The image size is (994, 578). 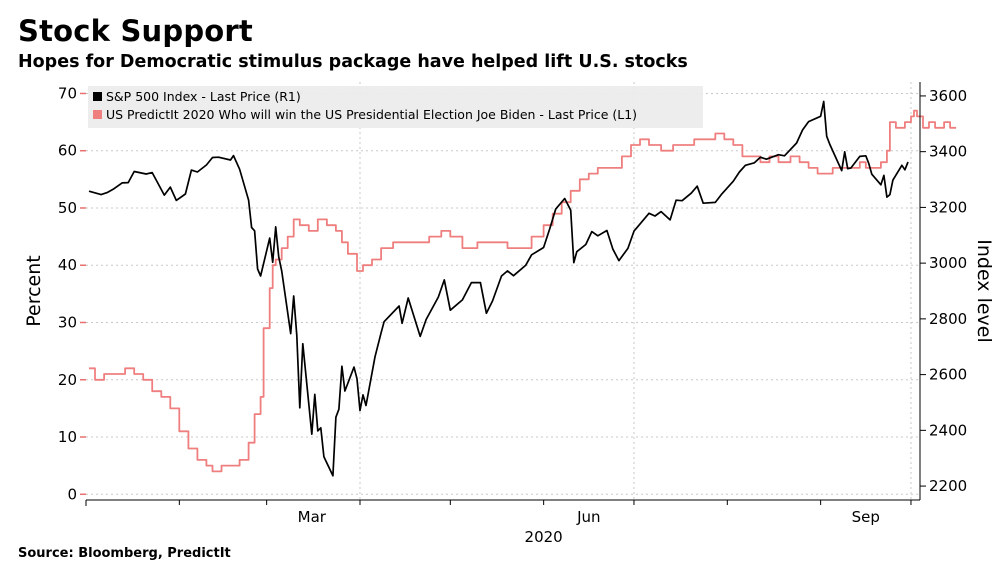 What do you see at coordinates (948, 96) in the screenshot?
I see `y-right-tick-label: 3600` at bounding box center [948, 96].